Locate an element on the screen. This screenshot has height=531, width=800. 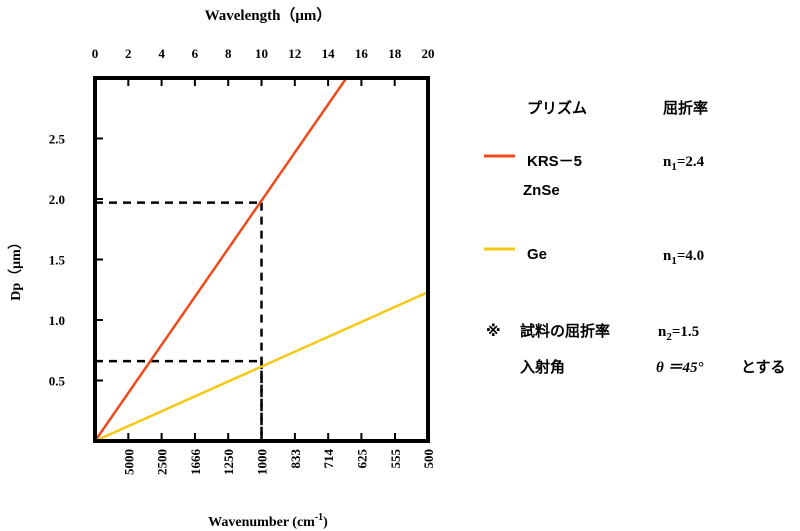
y-axis-tick-label: 1.0 is located at coordinates (57, 320).